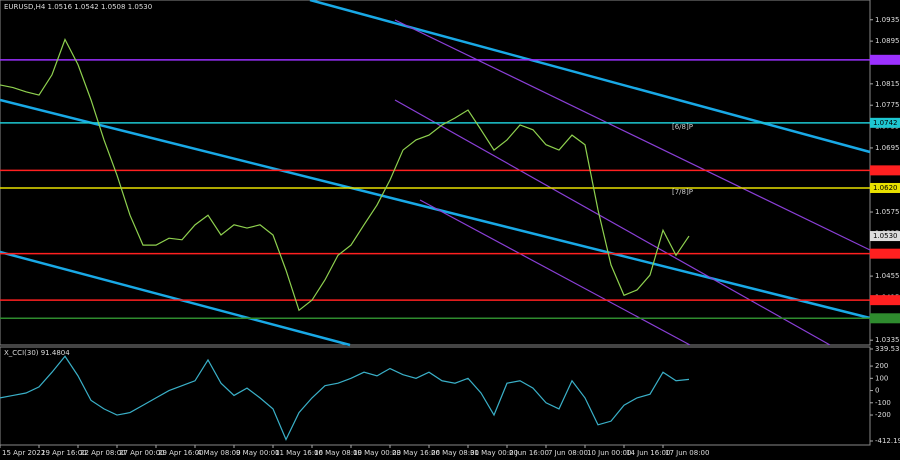 Image resolution: width=900 pixels, height=460 pixels. What do you see at coordinates (648, 453) in the screenshot?
I see `x-tick-label: 14 Jun 16:00` at bounding box center [648, 453].